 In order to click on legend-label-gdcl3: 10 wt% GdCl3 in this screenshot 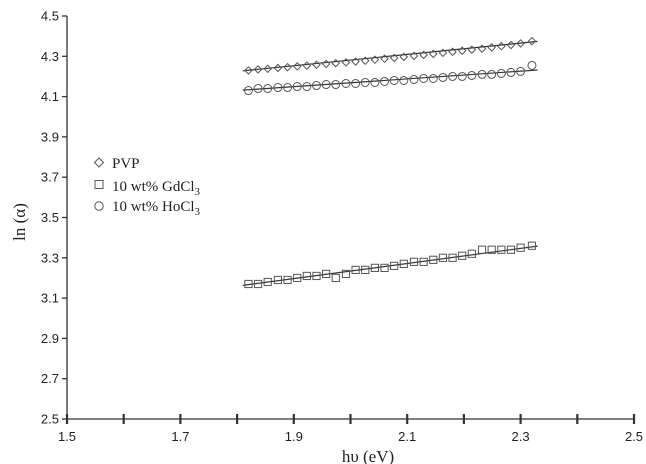, I will do `click(156, 188)`.